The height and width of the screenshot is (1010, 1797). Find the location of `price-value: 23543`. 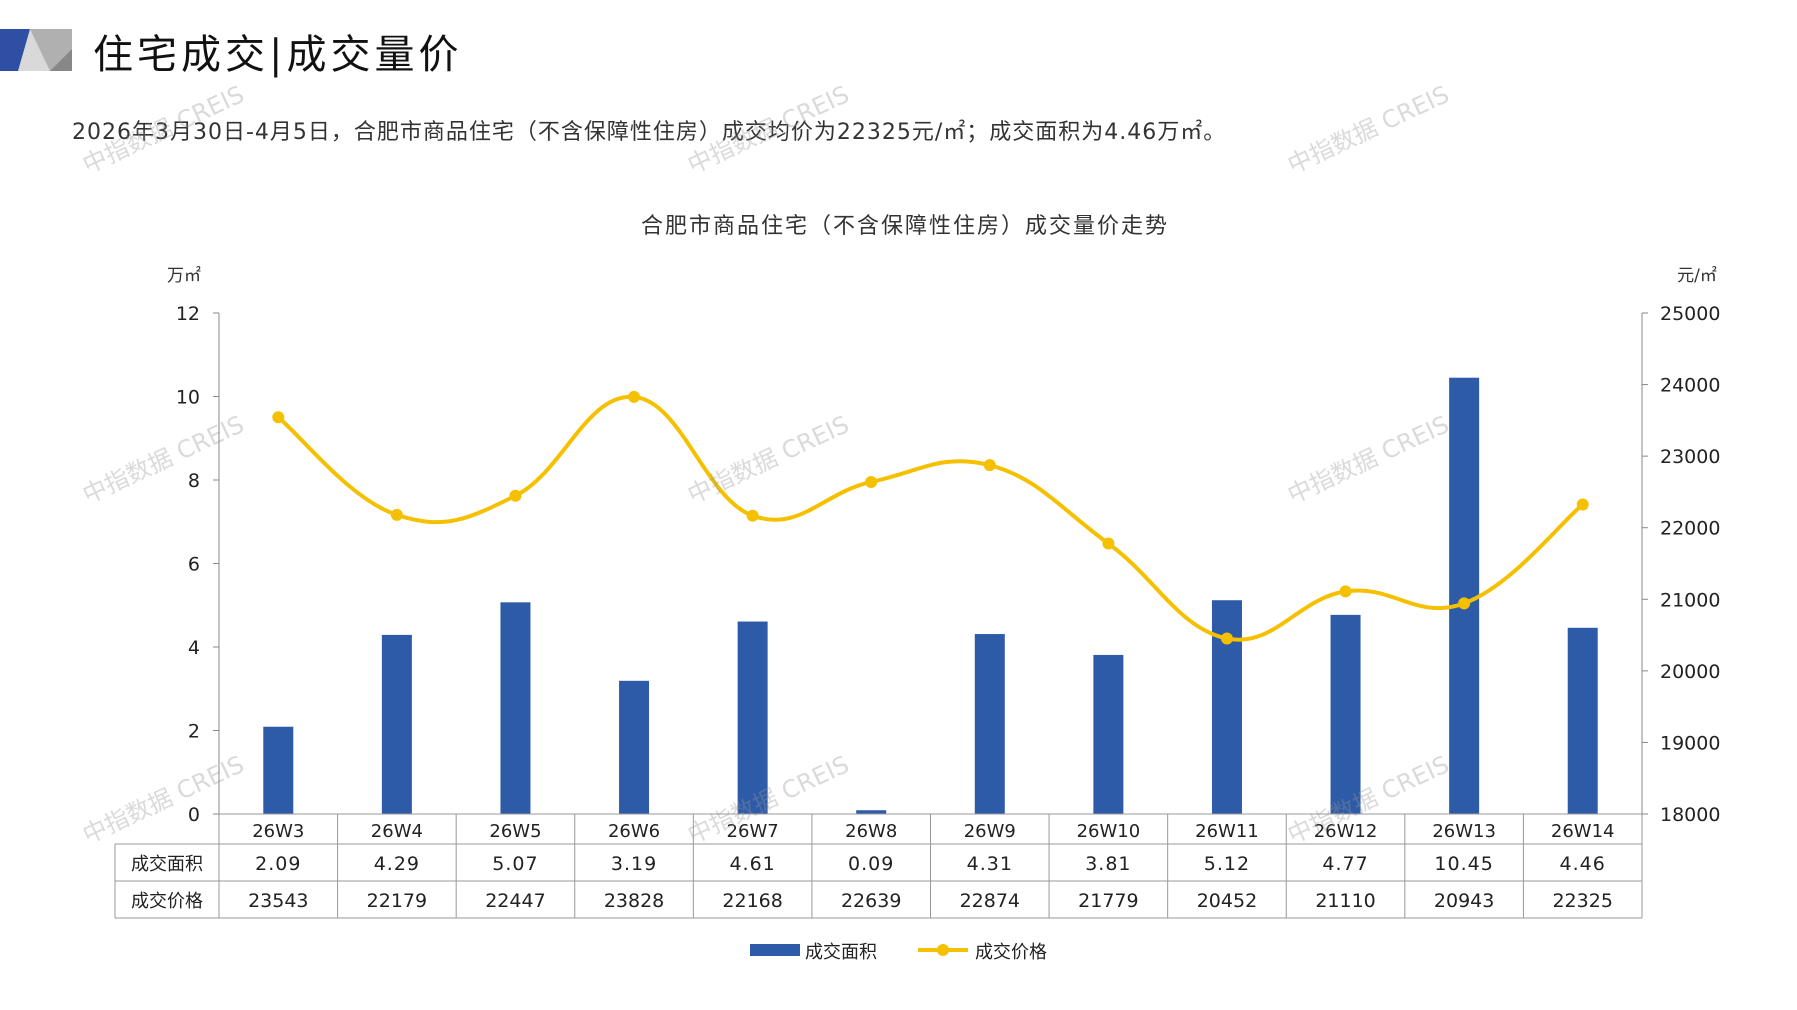

price-value: 23543 is located at coordinates (278, 901).